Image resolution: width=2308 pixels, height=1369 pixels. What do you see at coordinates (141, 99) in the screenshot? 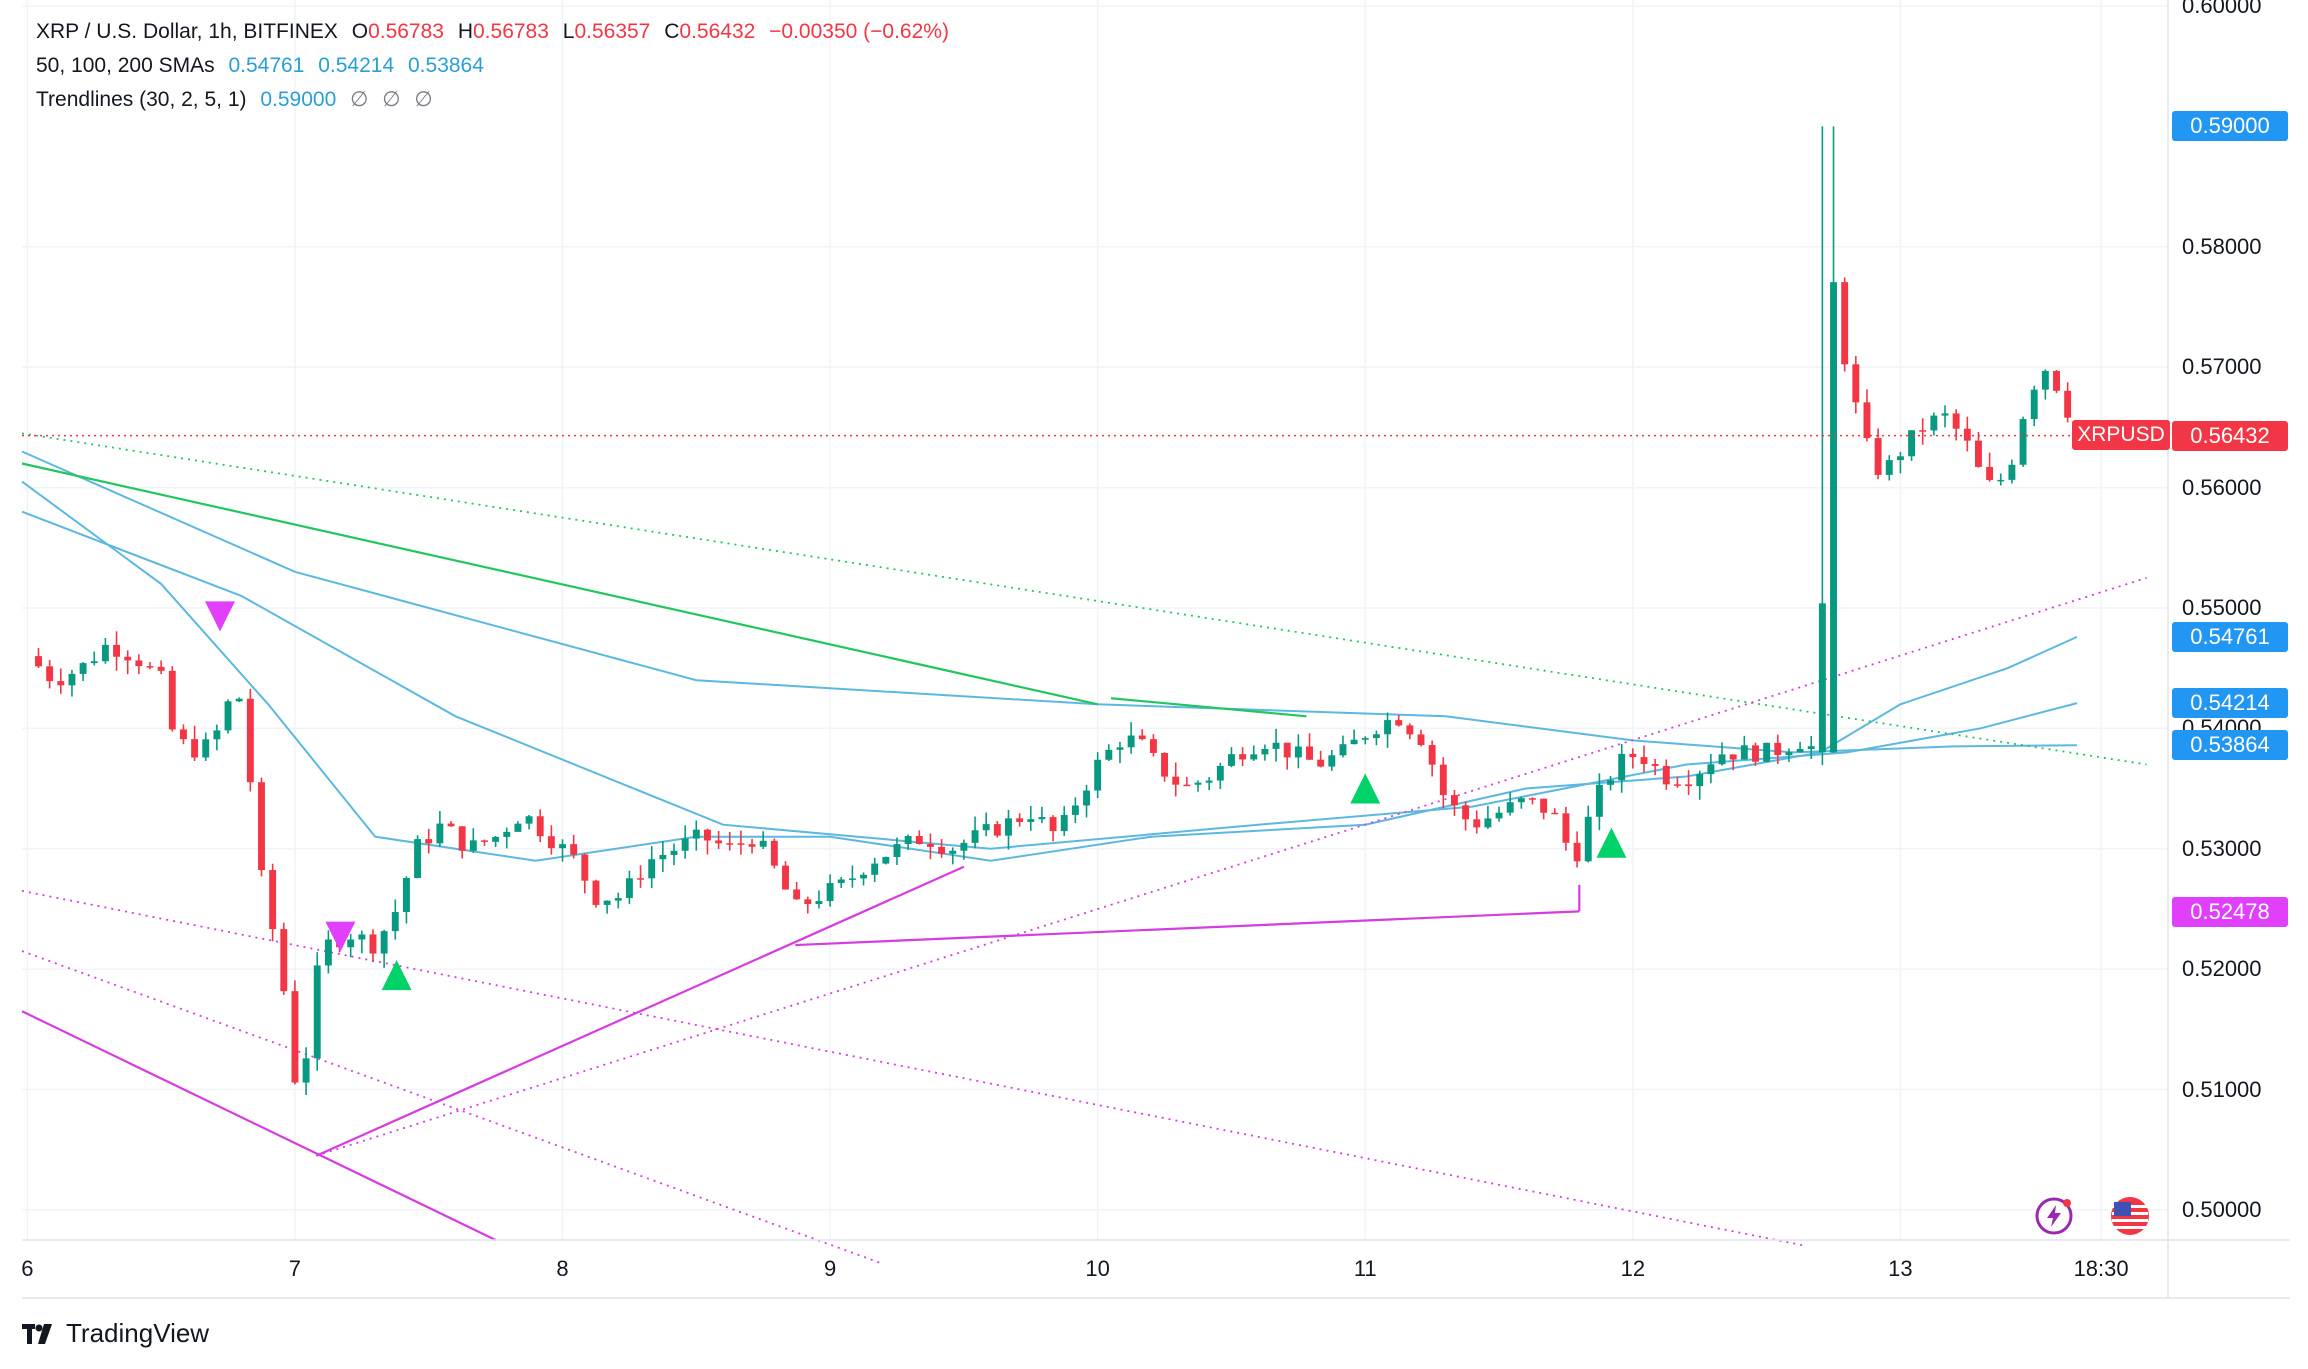
I see `trend-label: Trendlines (30, 2, 5, 1)` at bounding box center [141, 99].